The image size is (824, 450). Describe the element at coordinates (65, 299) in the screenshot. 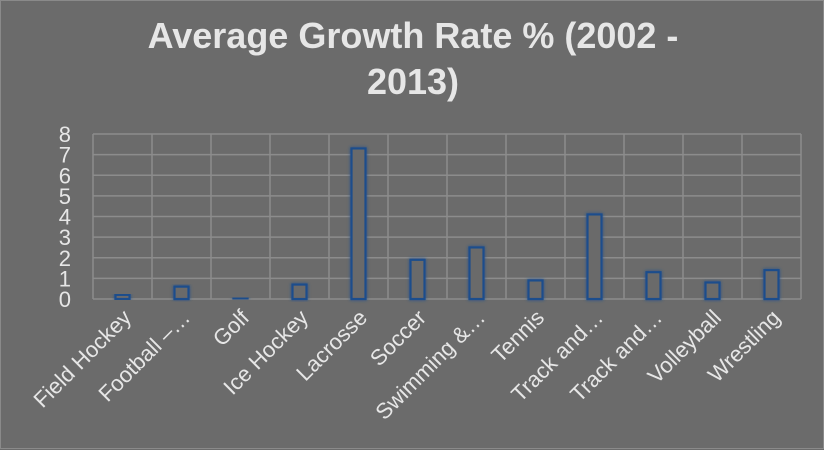

I see `y-tick-label: 0` at that location.